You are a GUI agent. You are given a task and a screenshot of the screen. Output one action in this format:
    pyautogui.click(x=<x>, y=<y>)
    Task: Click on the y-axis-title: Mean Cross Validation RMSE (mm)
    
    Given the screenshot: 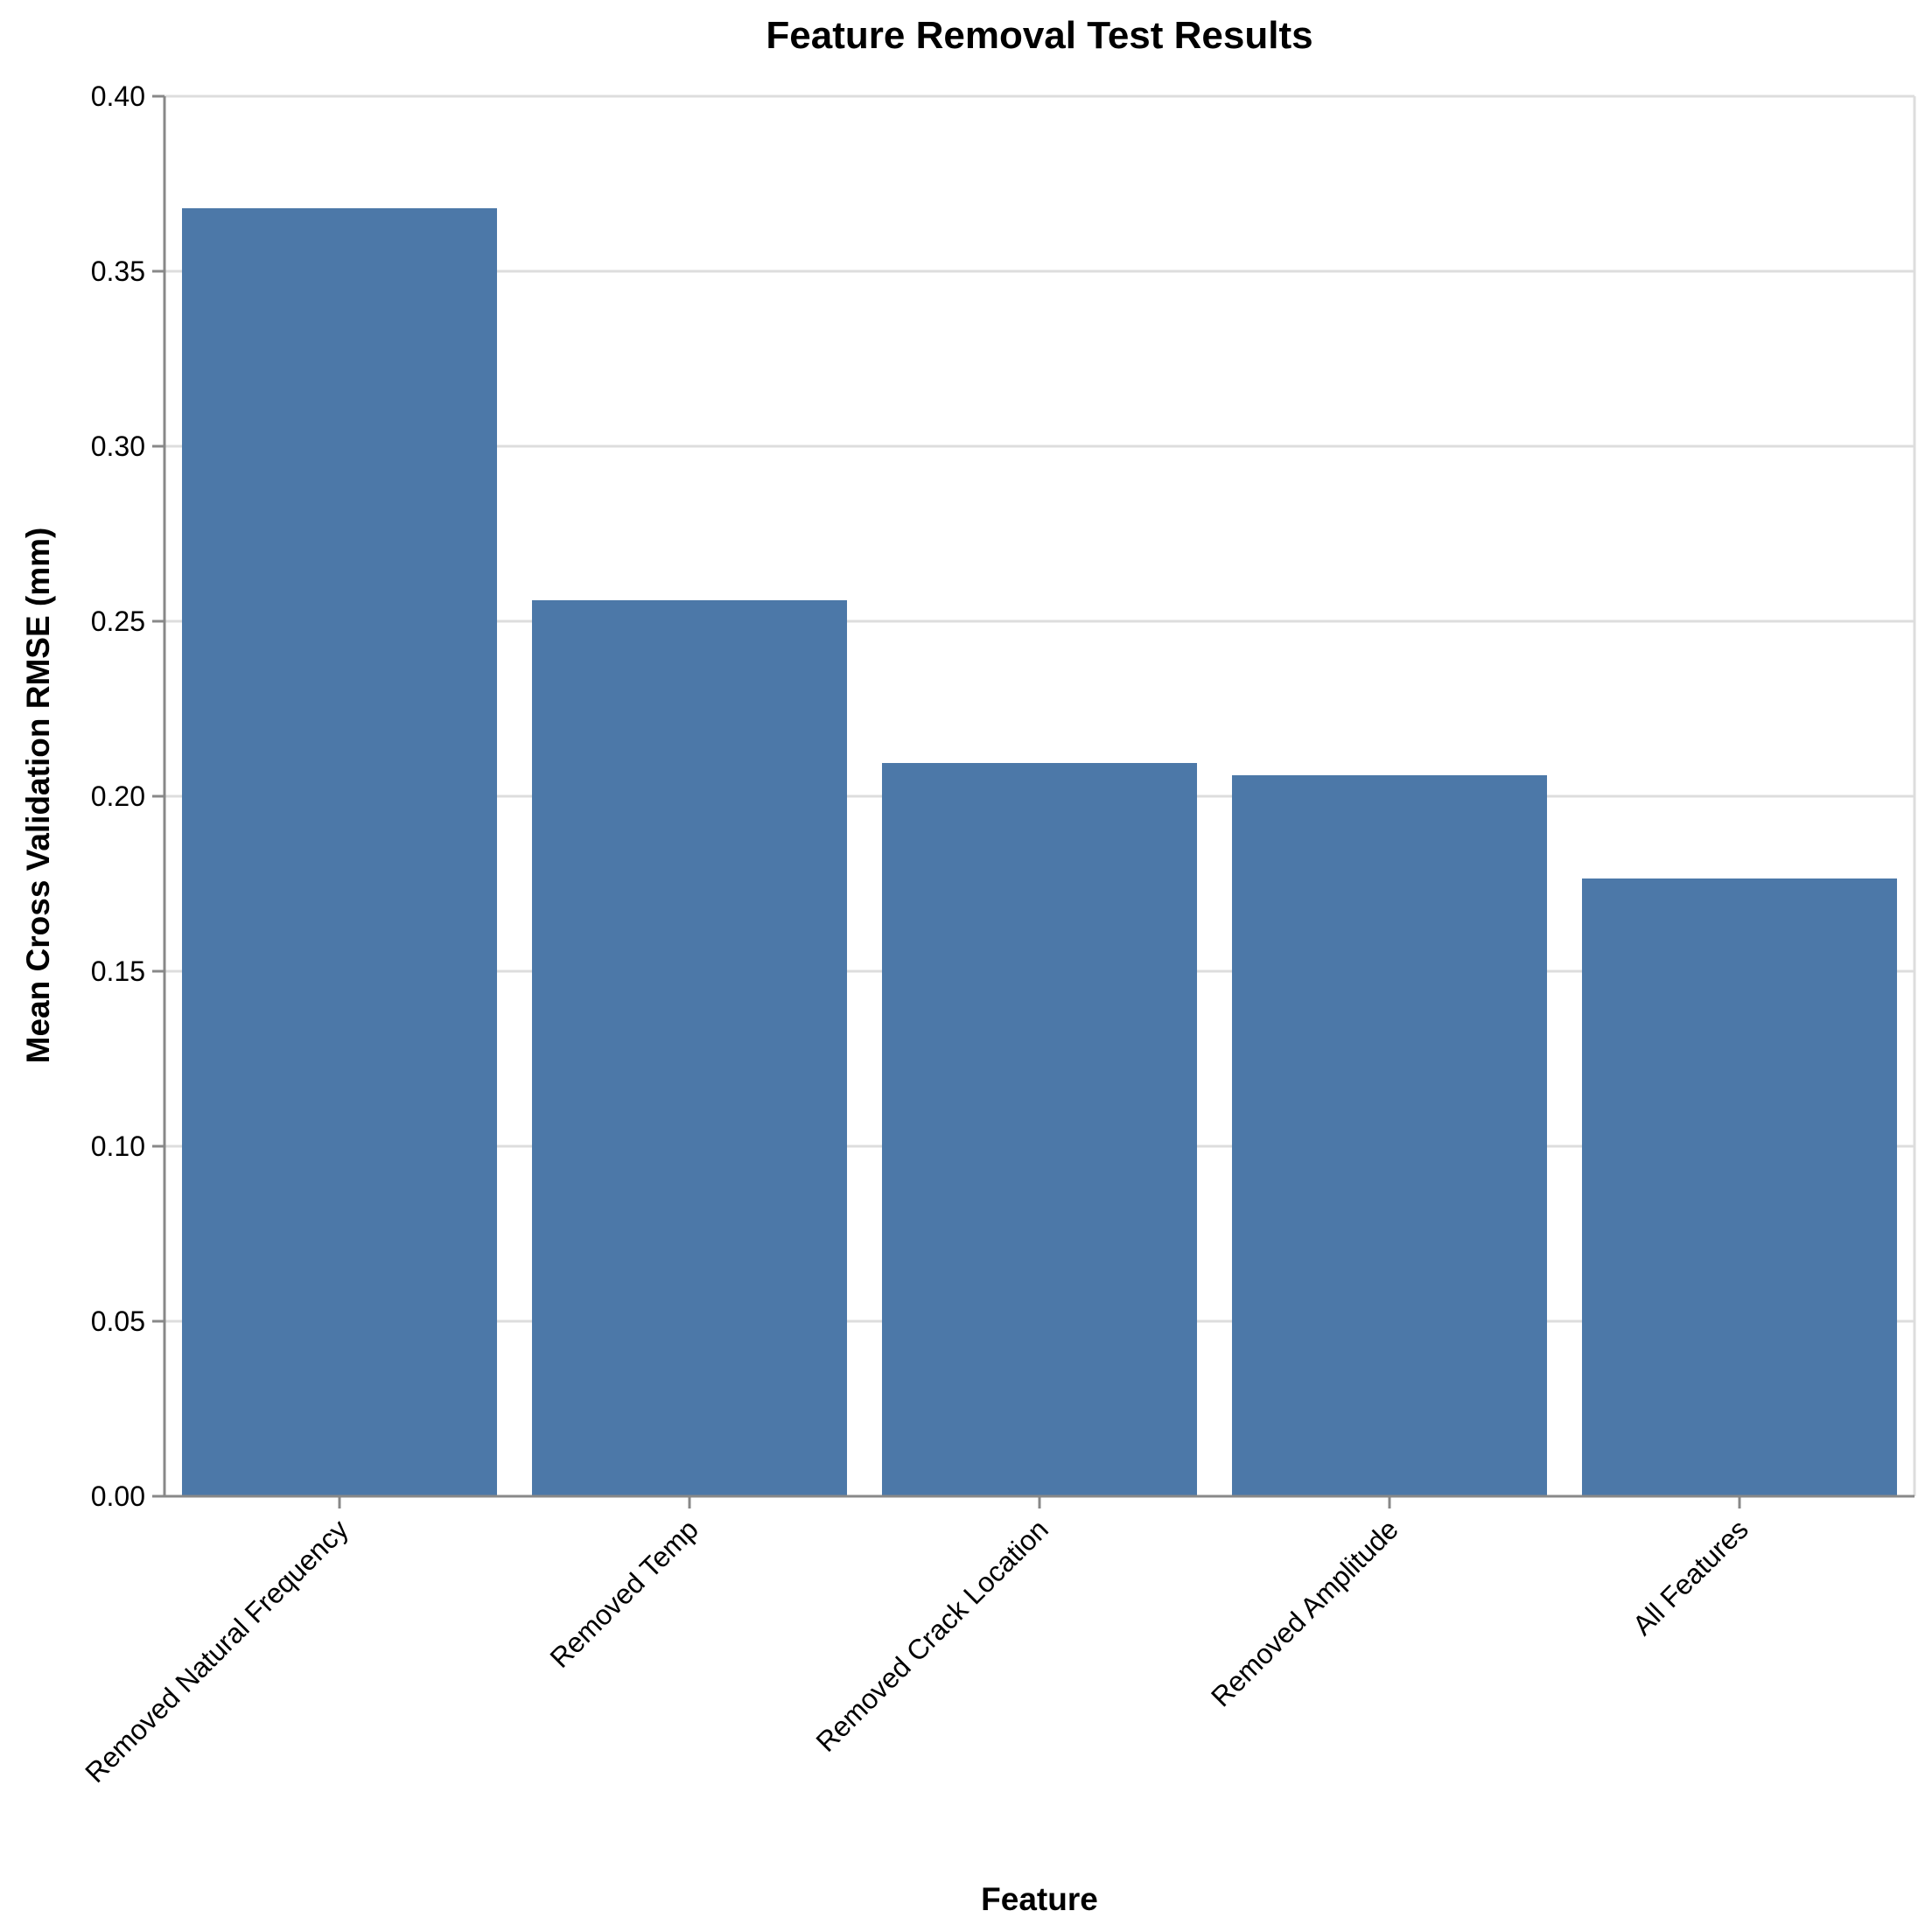 What is the action you would take?
    pyautogui.click(x=38, y=796)
    